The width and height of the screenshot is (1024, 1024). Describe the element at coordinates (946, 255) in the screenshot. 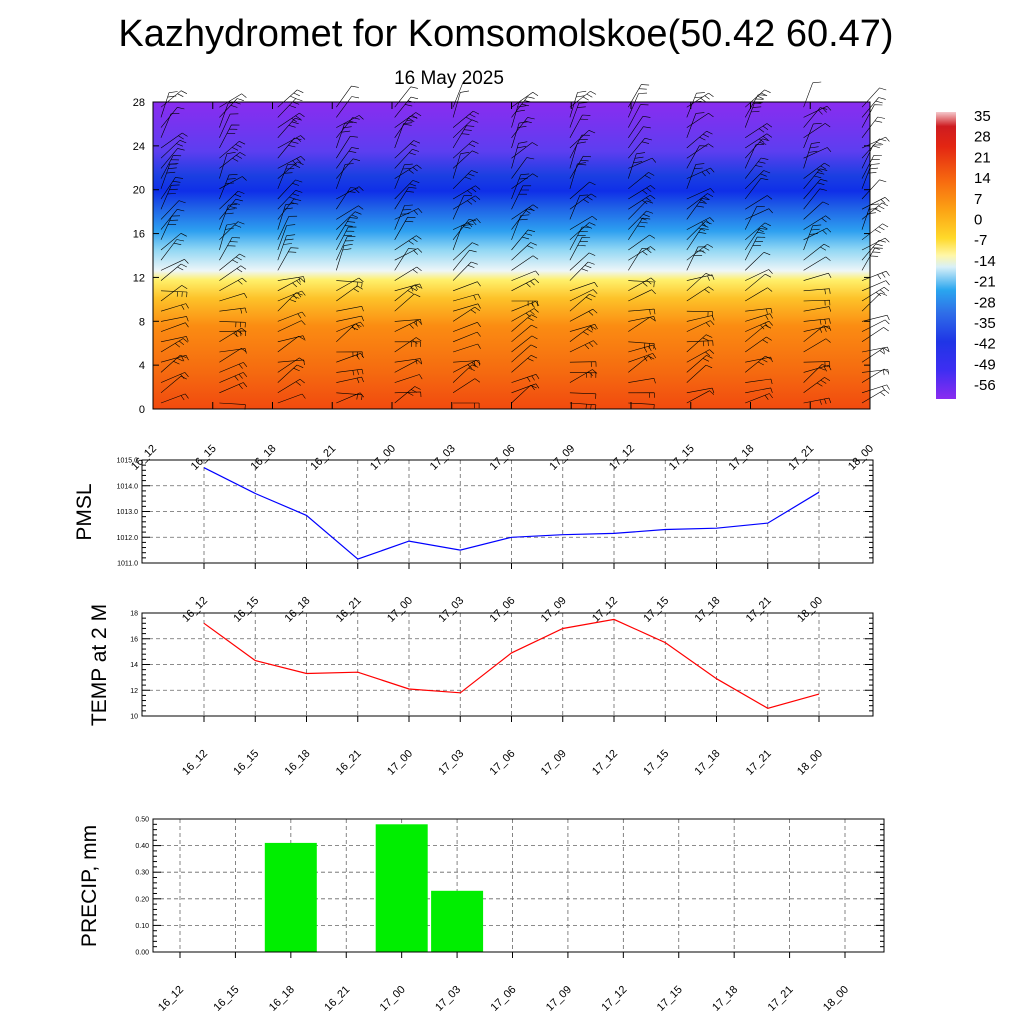

I see `colorbar-ramp` at that location.